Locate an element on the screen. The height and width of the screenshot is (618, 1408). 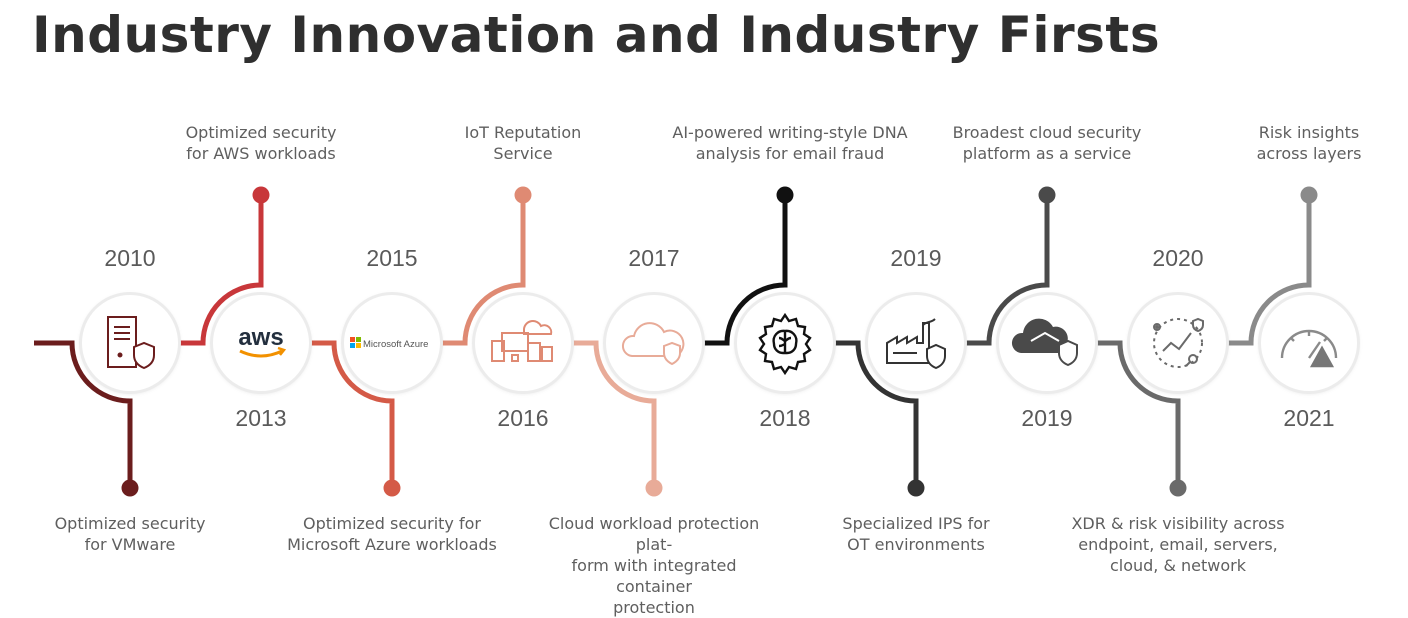
milestone-year: 2018 is located at coordinates (785, 418).